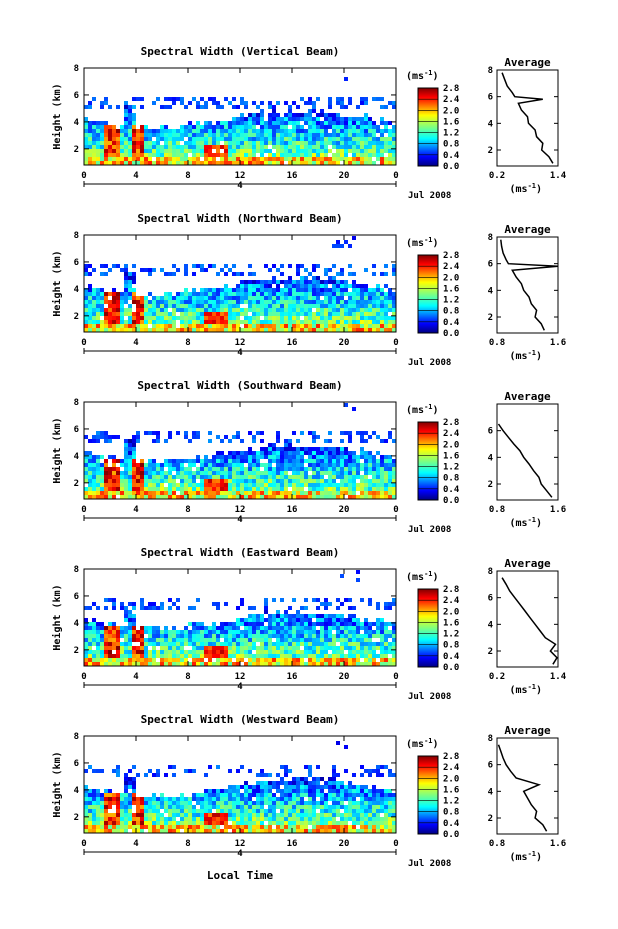 The width and height of the screenshot is (618, 929). What do you see at coordinates (429, 196) in the screenshot?
I see `date-label: Jul 2008` at bounding box center [429, 196].